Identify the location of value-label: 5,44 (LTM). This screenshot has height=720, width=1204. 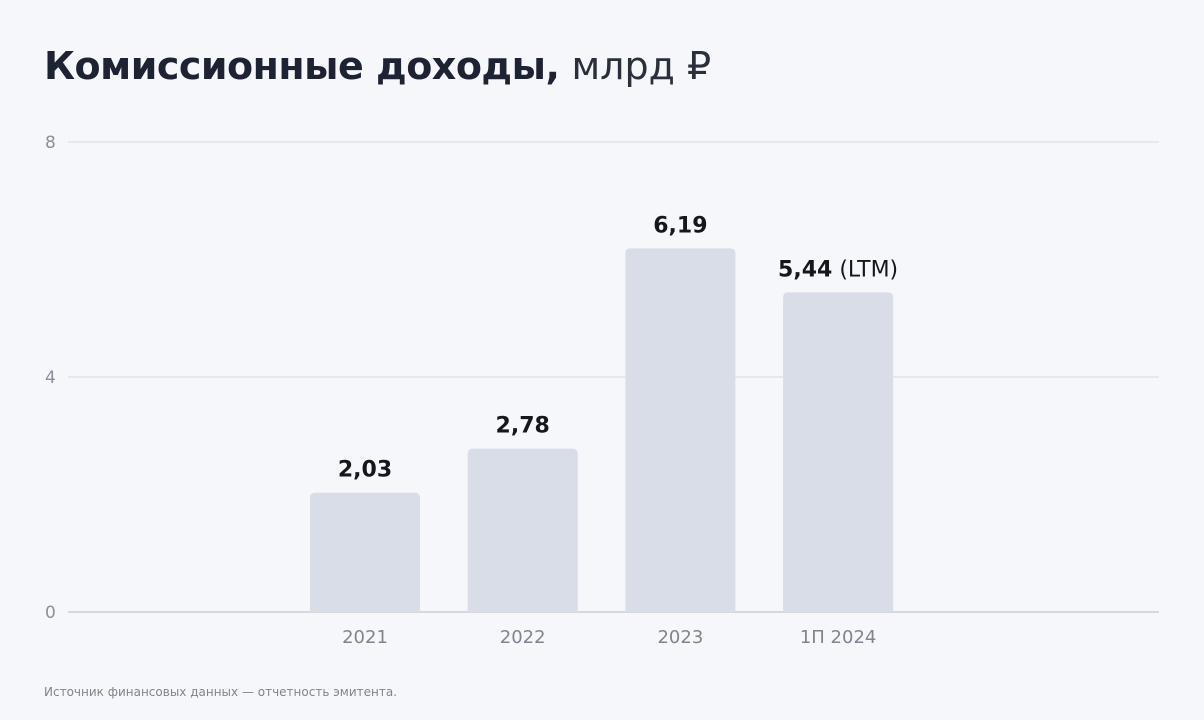
(838, 269).